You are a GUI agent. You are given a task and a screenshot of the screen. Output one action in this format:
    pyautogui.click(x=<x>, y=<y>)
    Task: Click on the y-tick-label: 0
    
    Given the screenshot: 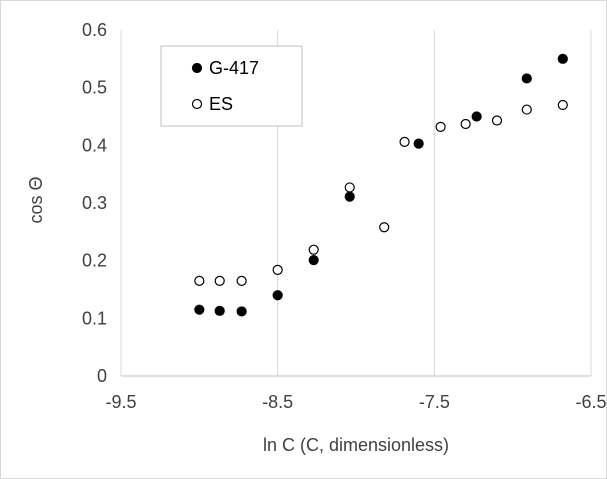 What is the action you would take?
    pyautogui.click(x=102, y=376)
    